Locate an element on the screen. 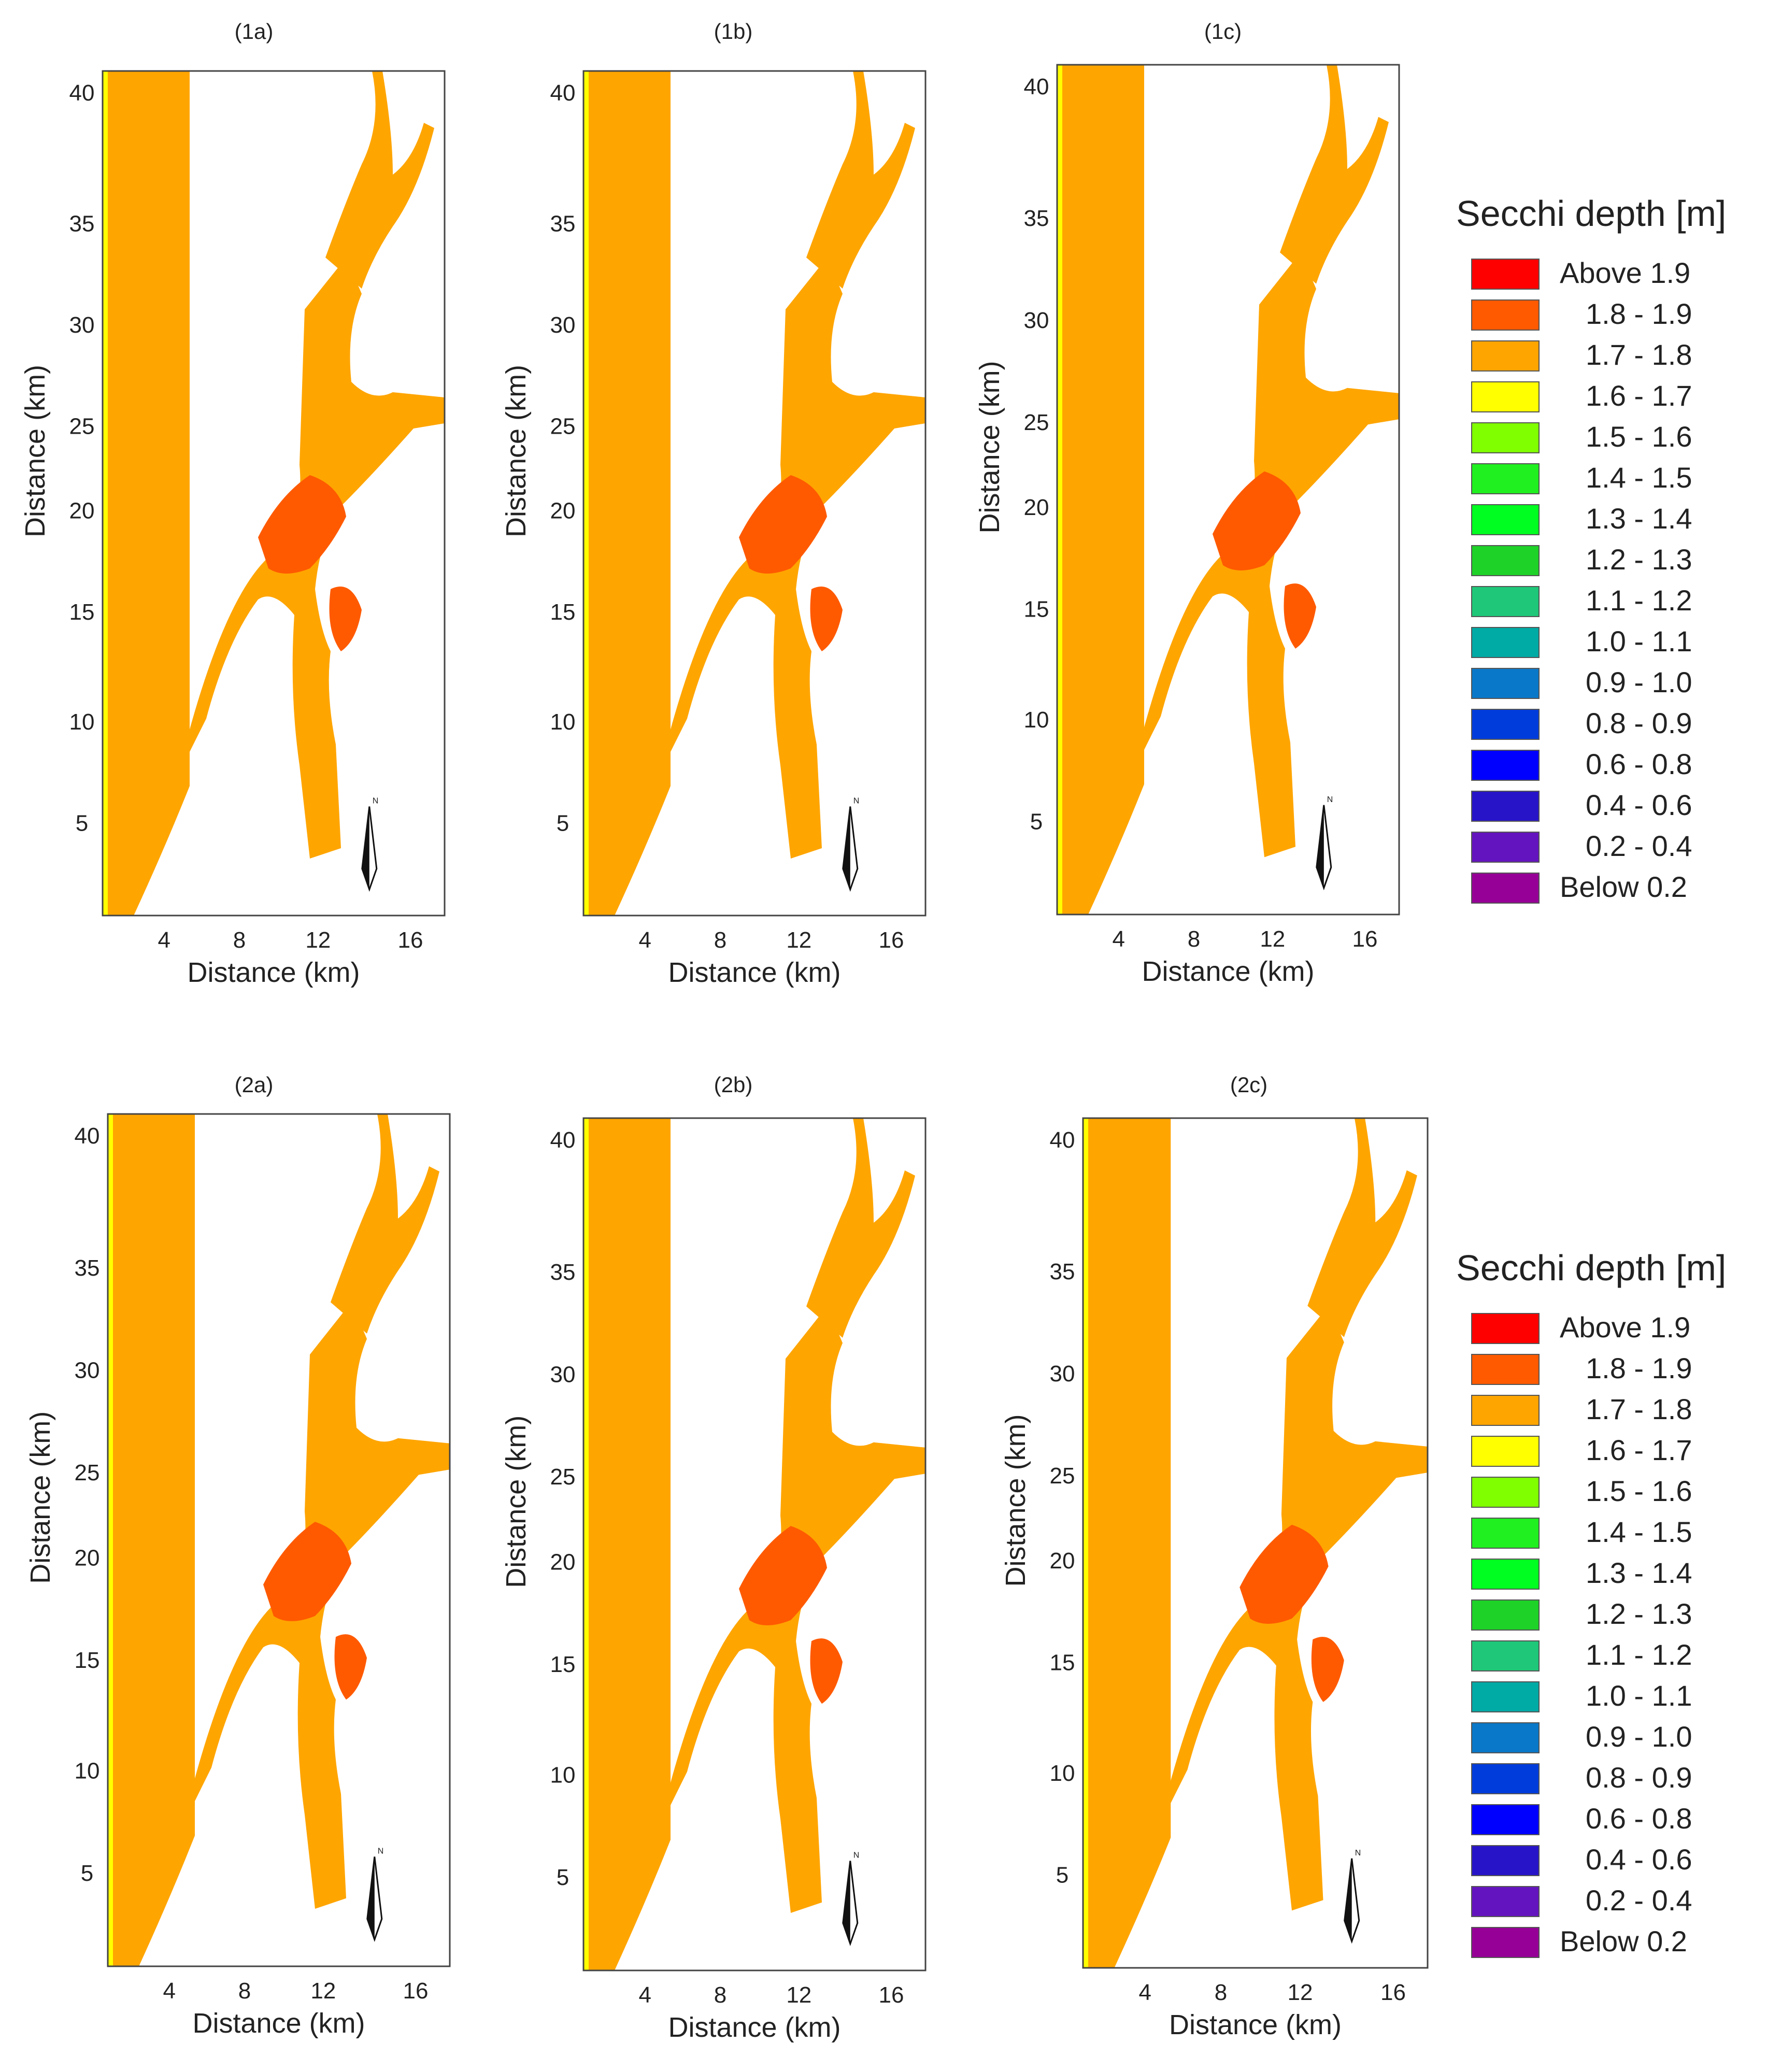 This screenshot has height=2072, width=1781. legend-label: 1.7 - 1.8 is located at coordinates (1639, 1409).